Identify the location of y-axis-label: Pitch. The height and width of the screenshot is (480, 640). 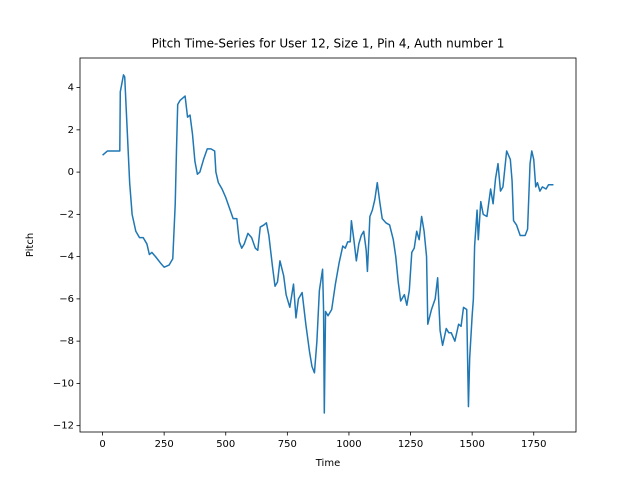
(30, 245).